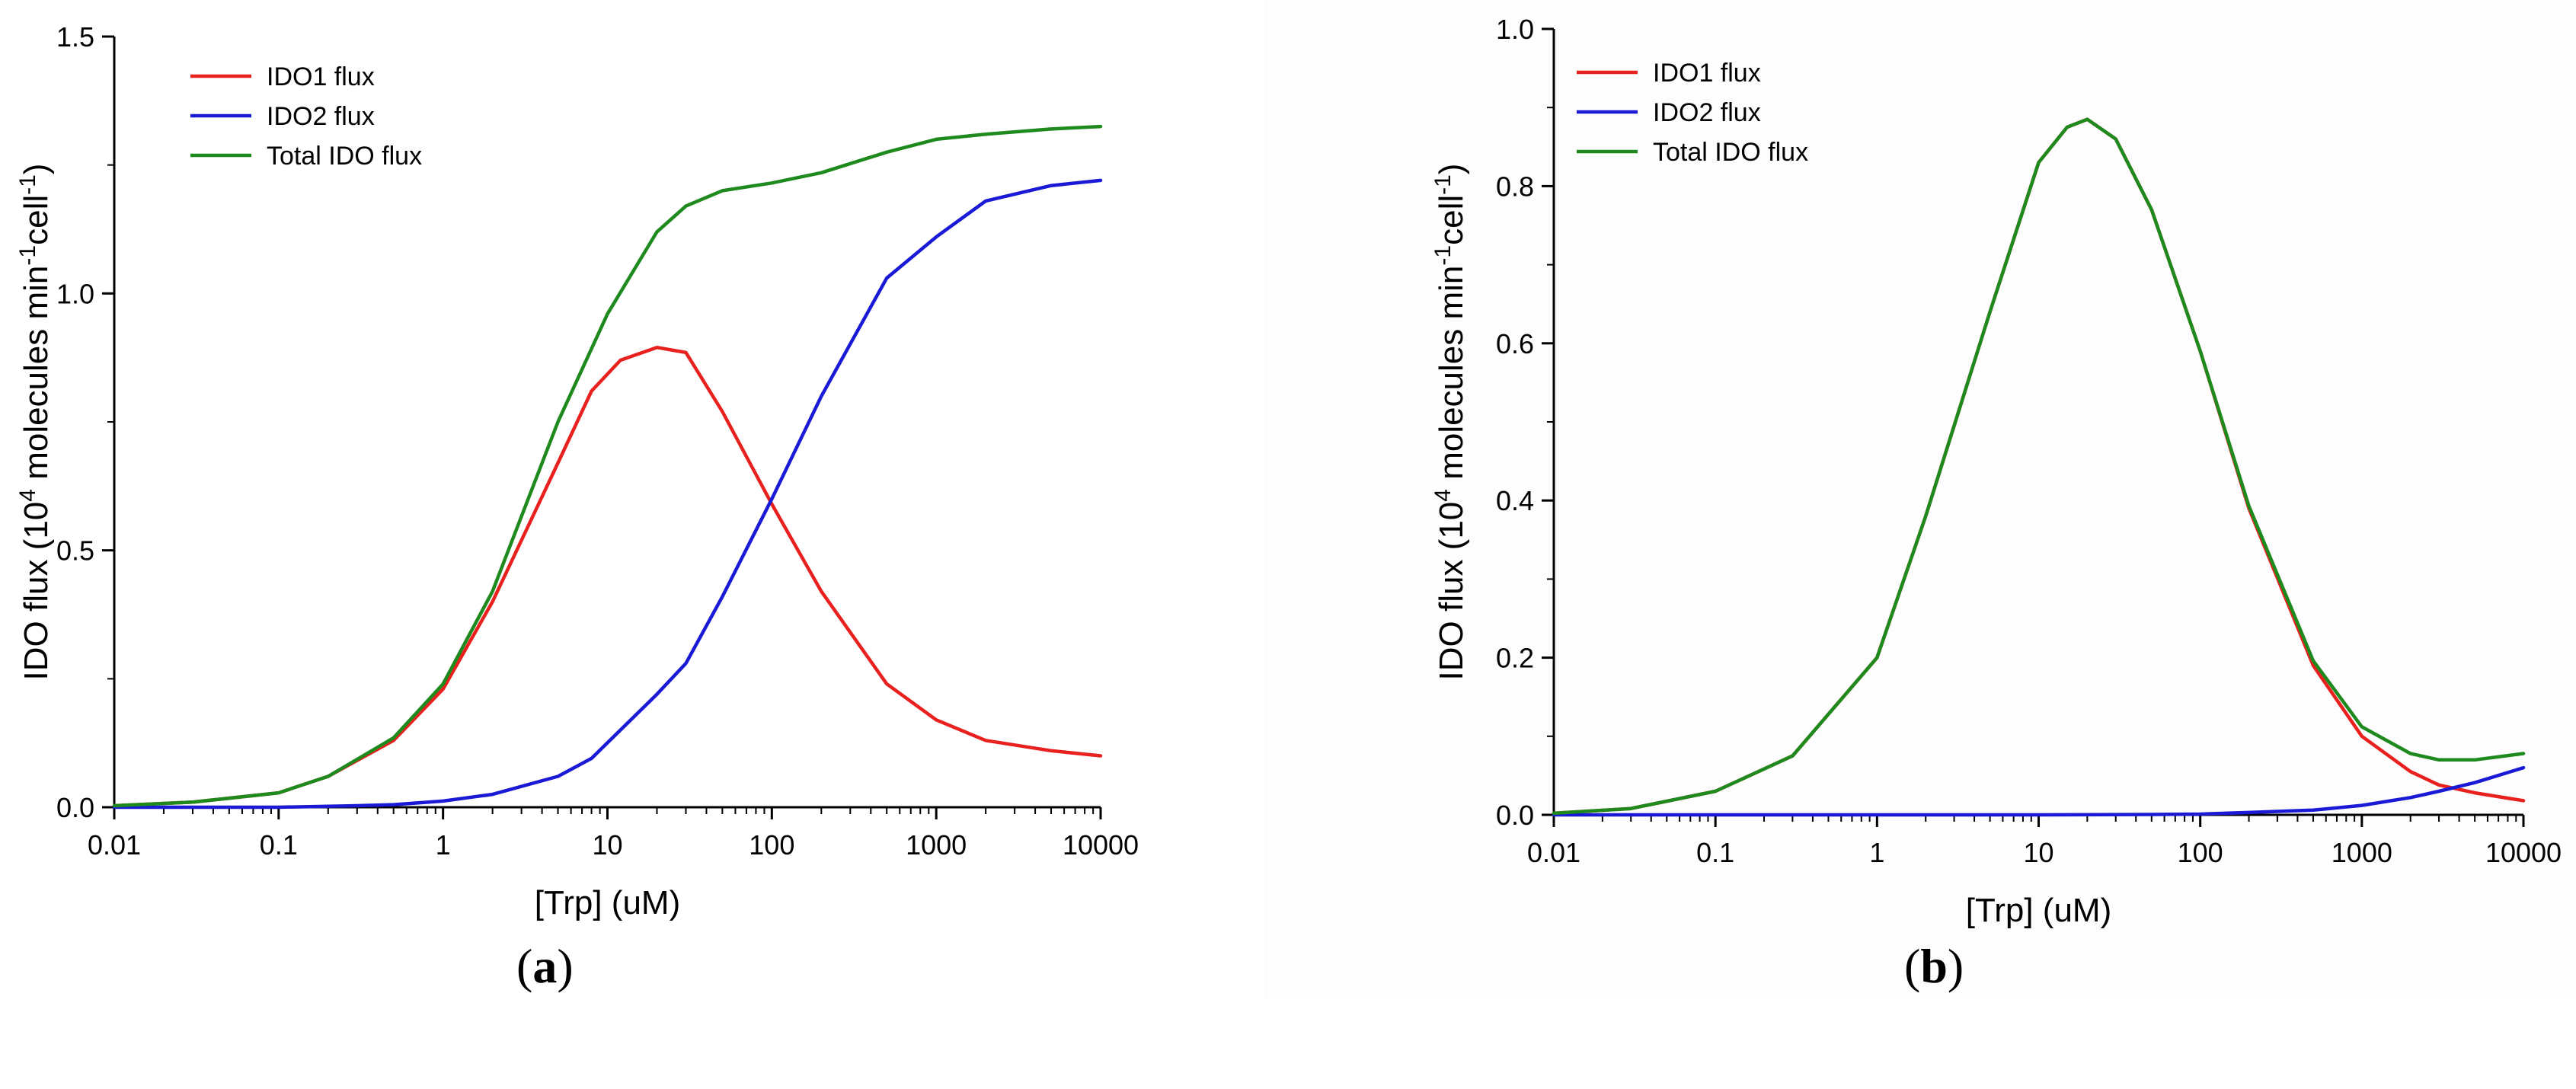 This screenshot has width=2576, height=1089. Describe the element at coordinates (545, 966) in the screenshot. I see `panel-label-a: (a)` at that location.